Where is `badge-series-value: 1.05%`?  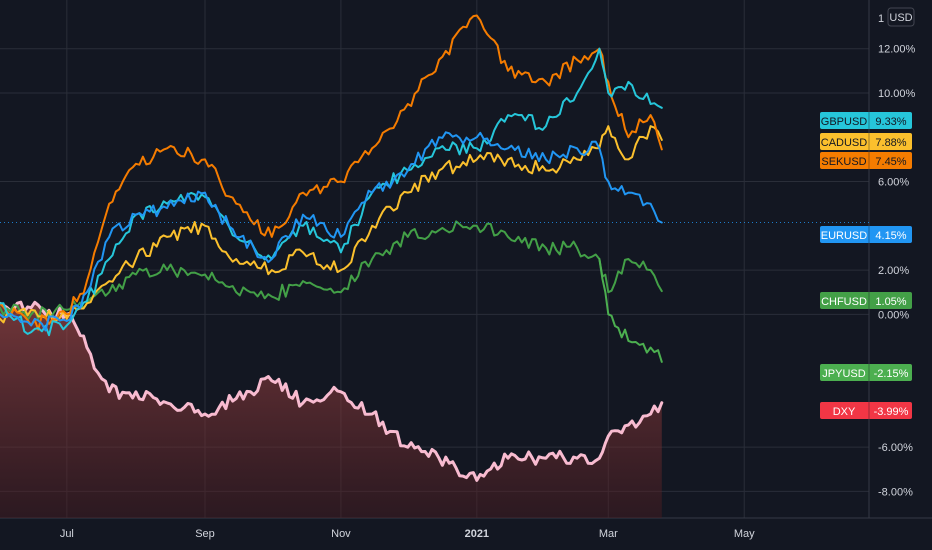 badge-series-value: 1.05% is located at coordinates (890, 302).